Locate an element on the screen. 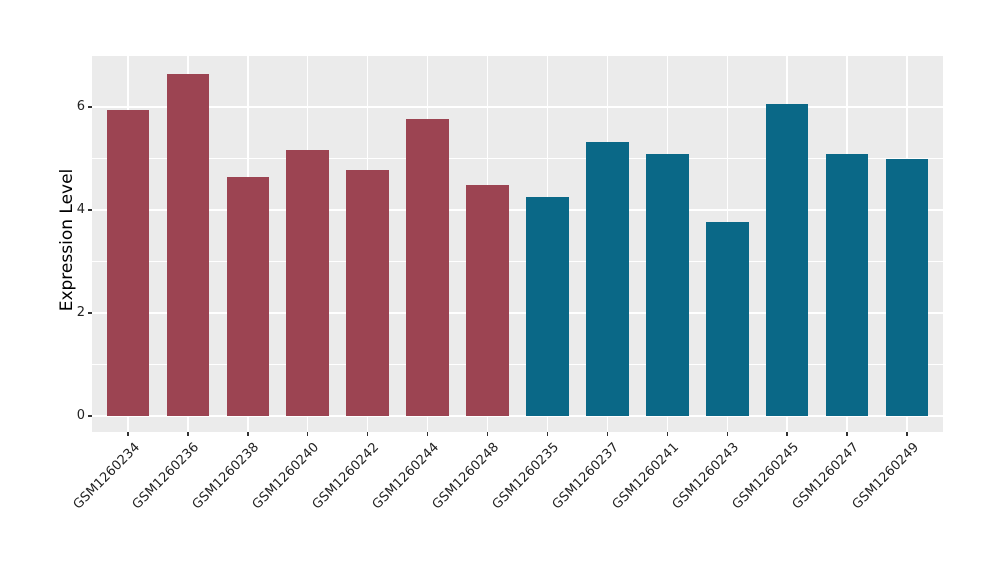 This screenshot has width=1000, height=580. y-tick-label: 6 is located at coordinates (80, 106).